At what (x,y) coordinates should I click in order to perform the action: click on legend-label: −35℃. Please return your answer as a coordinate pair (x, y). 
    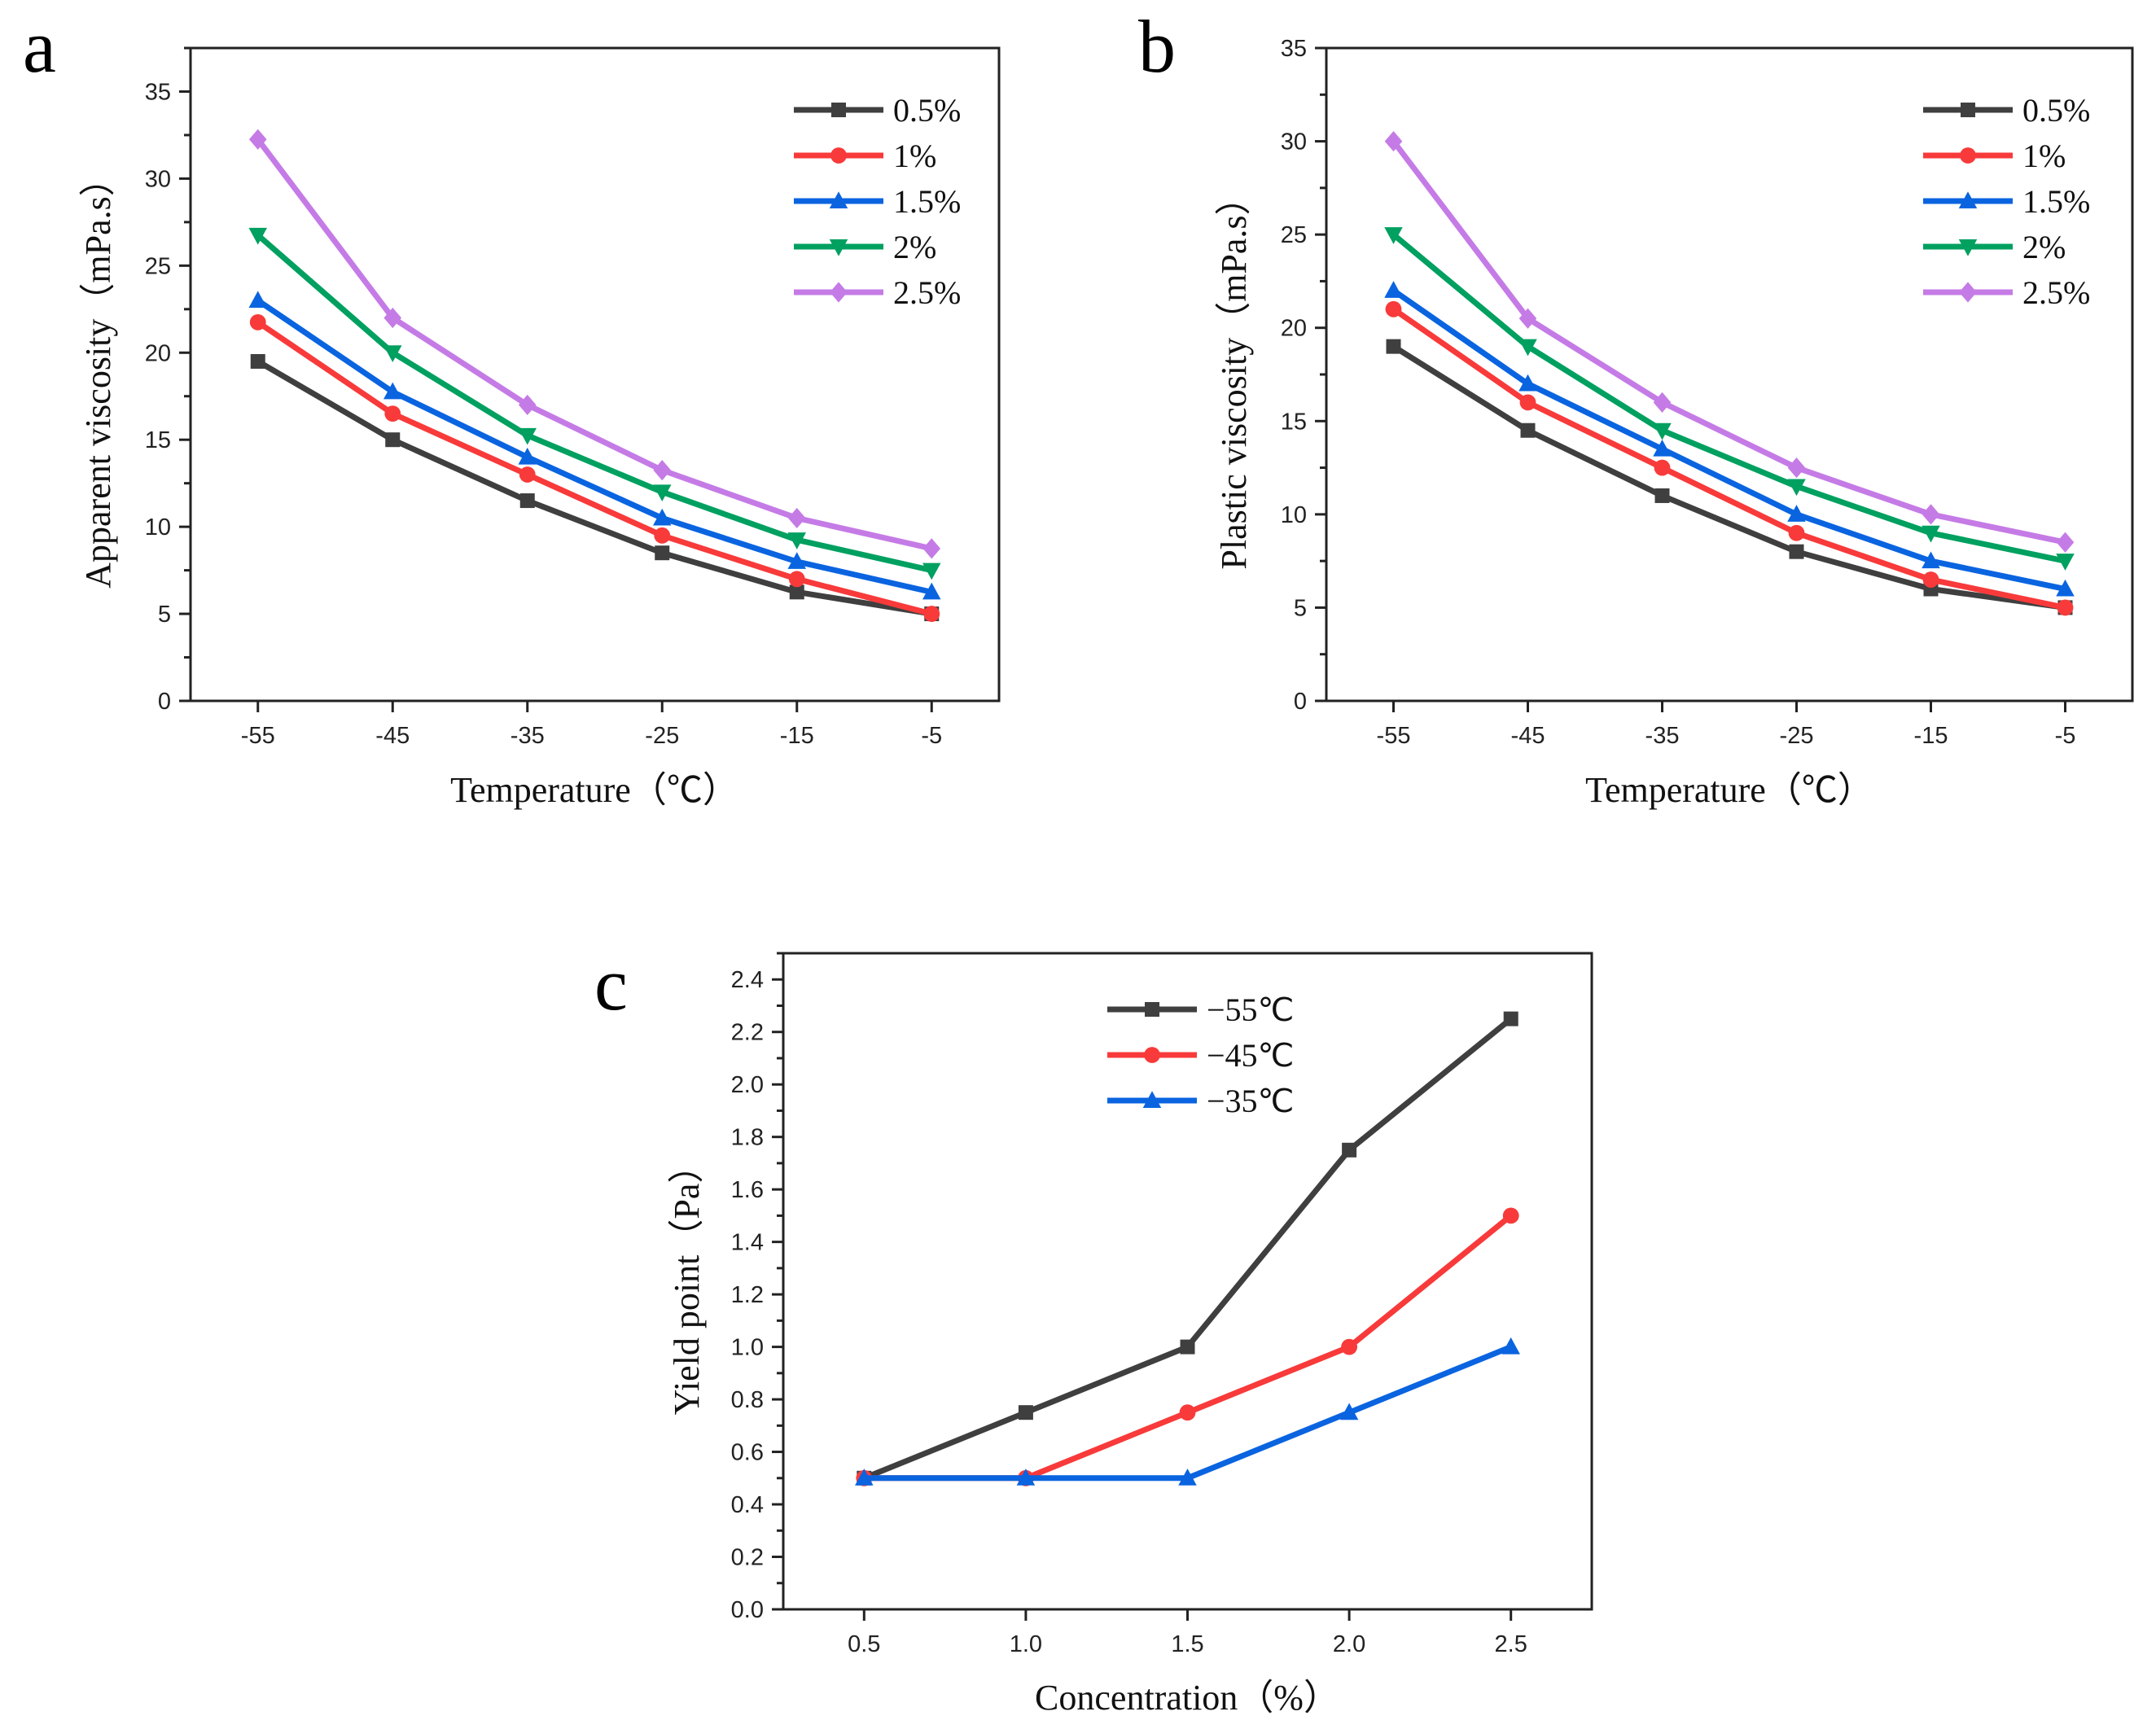
    Looking at the image, I should click on (1251, 1101).